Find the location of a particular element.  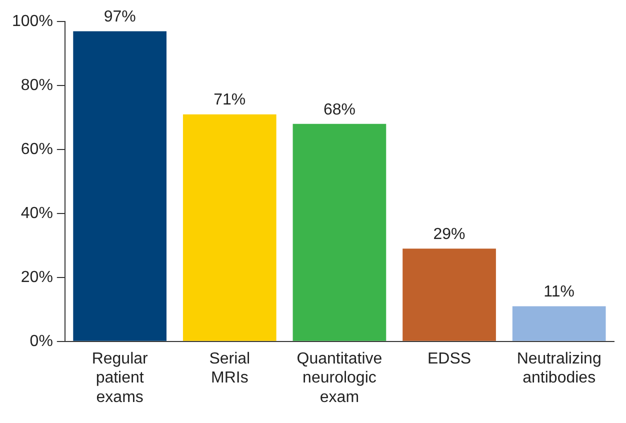

x-tick-label: Regular patient exams is located at coordinates (120, 378).